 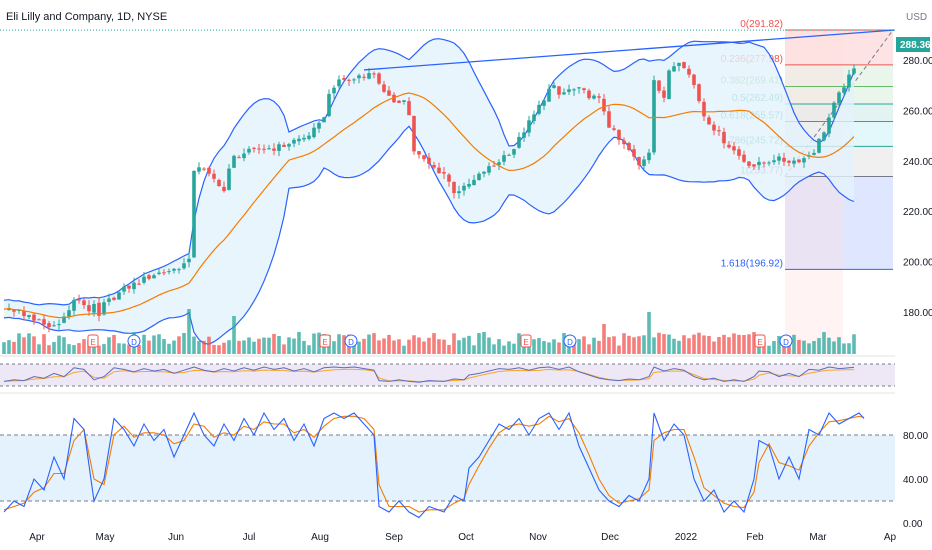 What do you see at coordinates (916, 17) in the screenshot?
I see `currency-label: USD` at bounding box center [916, 17].